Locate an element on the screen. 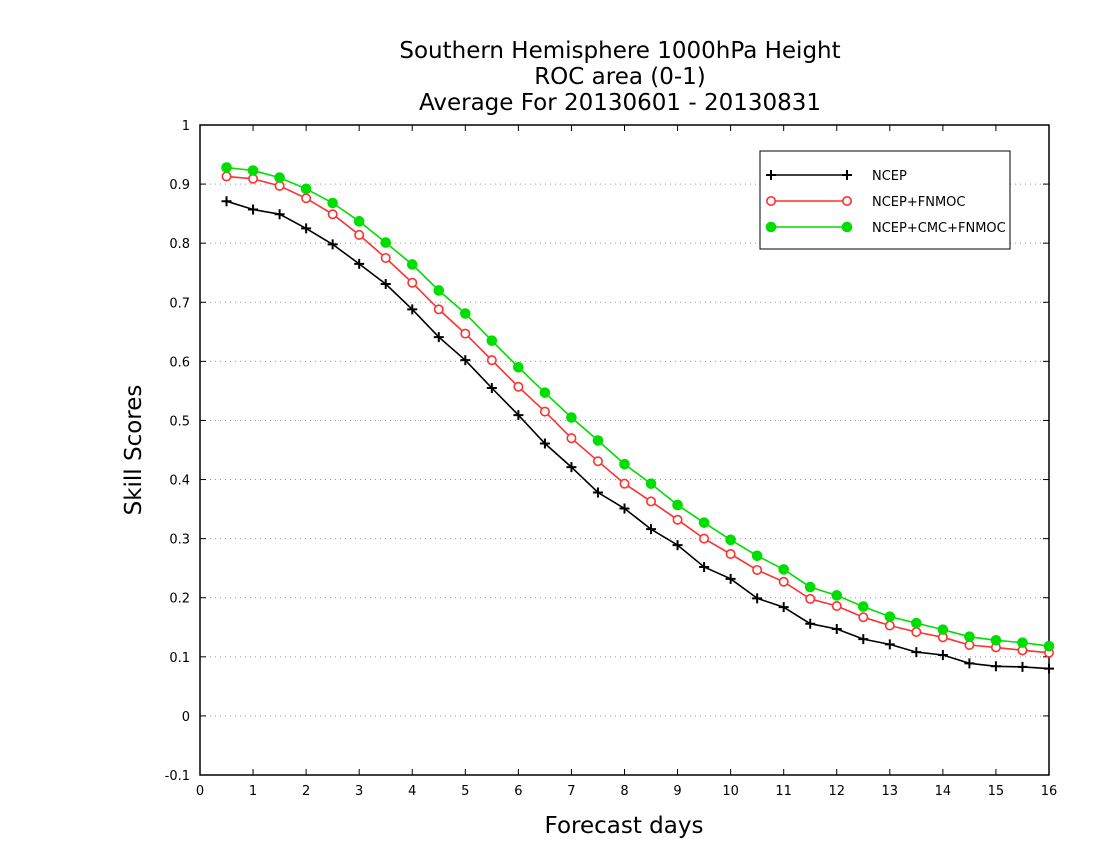  legend-label-ncep-cmc-fnmoc: NCEP+CMC+FNMOC is located at coordinates (939, 228).